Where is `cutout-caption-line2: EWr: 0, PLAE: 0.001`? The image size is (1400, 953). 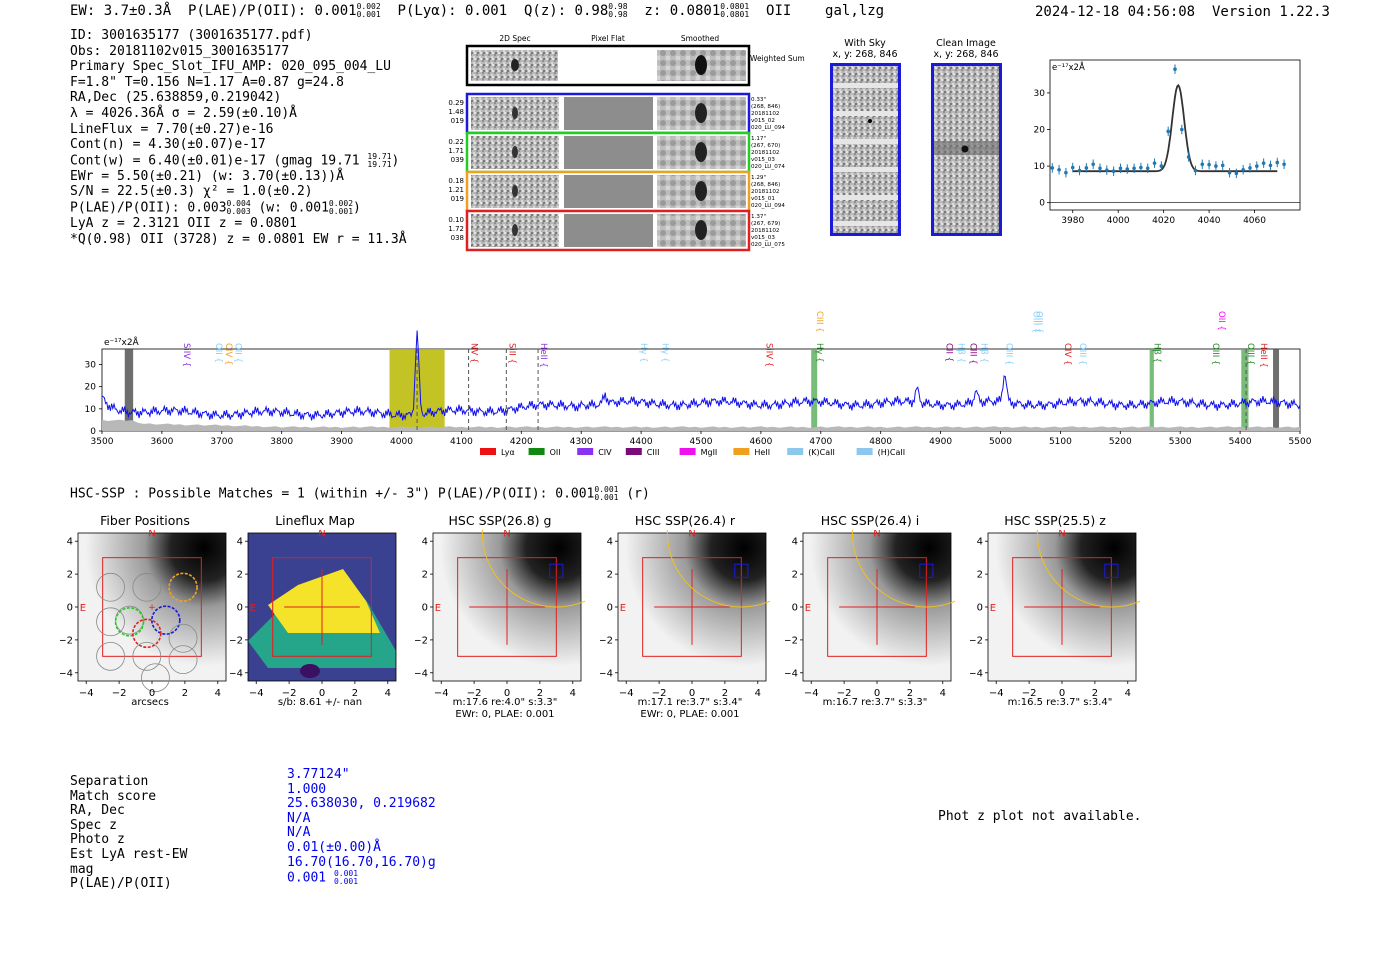
cutout-caption-line2: EWr: 0, PLAE: 0.001 is located at coordinates (505, 714).